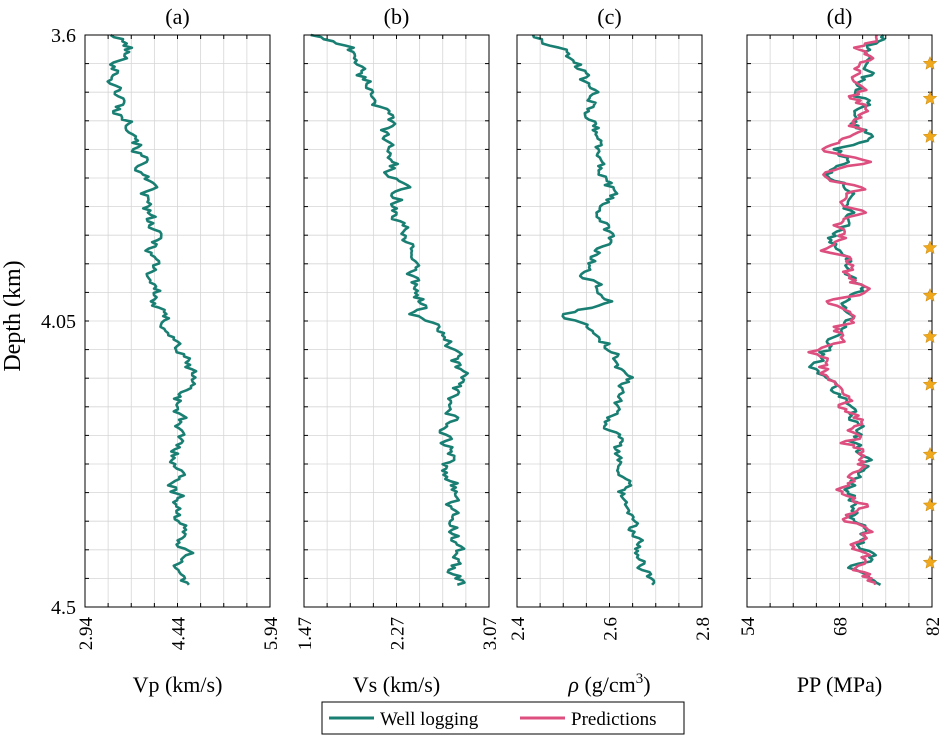 The image size is (941, 736). What do you see at coordinates (178, 684) in the screenshot?
I see `x-axis-label: Vp (km/s)` at bounding box center [178, 684].